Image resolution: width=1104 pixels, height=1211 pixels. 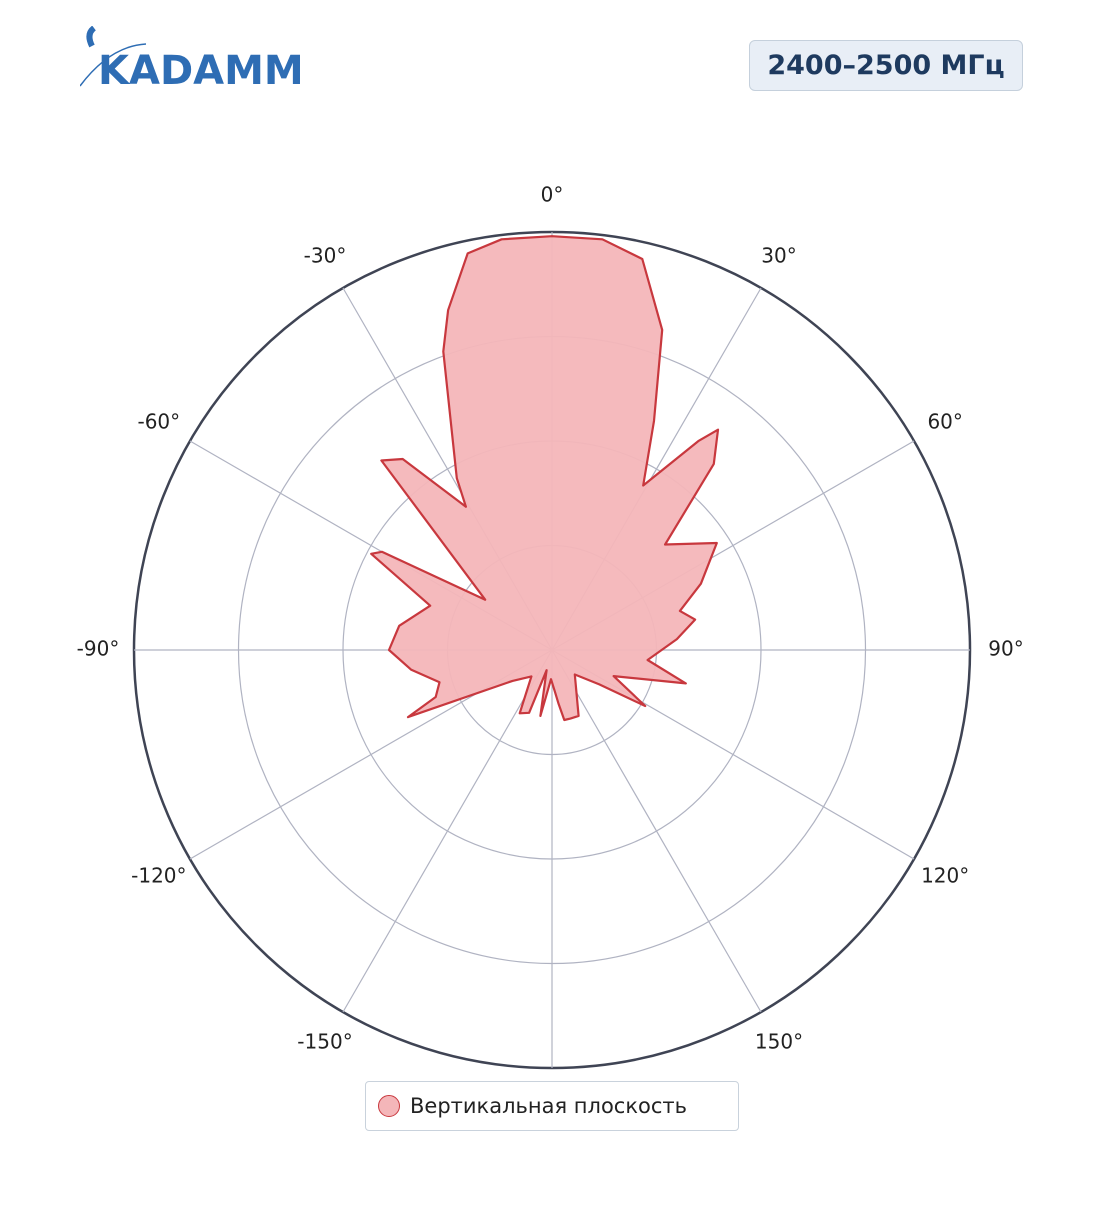 What do you see at coordinates (158, 876) in the screenshot?
I see `theta-tick-label: -120°` at bounding box center [158, 876].